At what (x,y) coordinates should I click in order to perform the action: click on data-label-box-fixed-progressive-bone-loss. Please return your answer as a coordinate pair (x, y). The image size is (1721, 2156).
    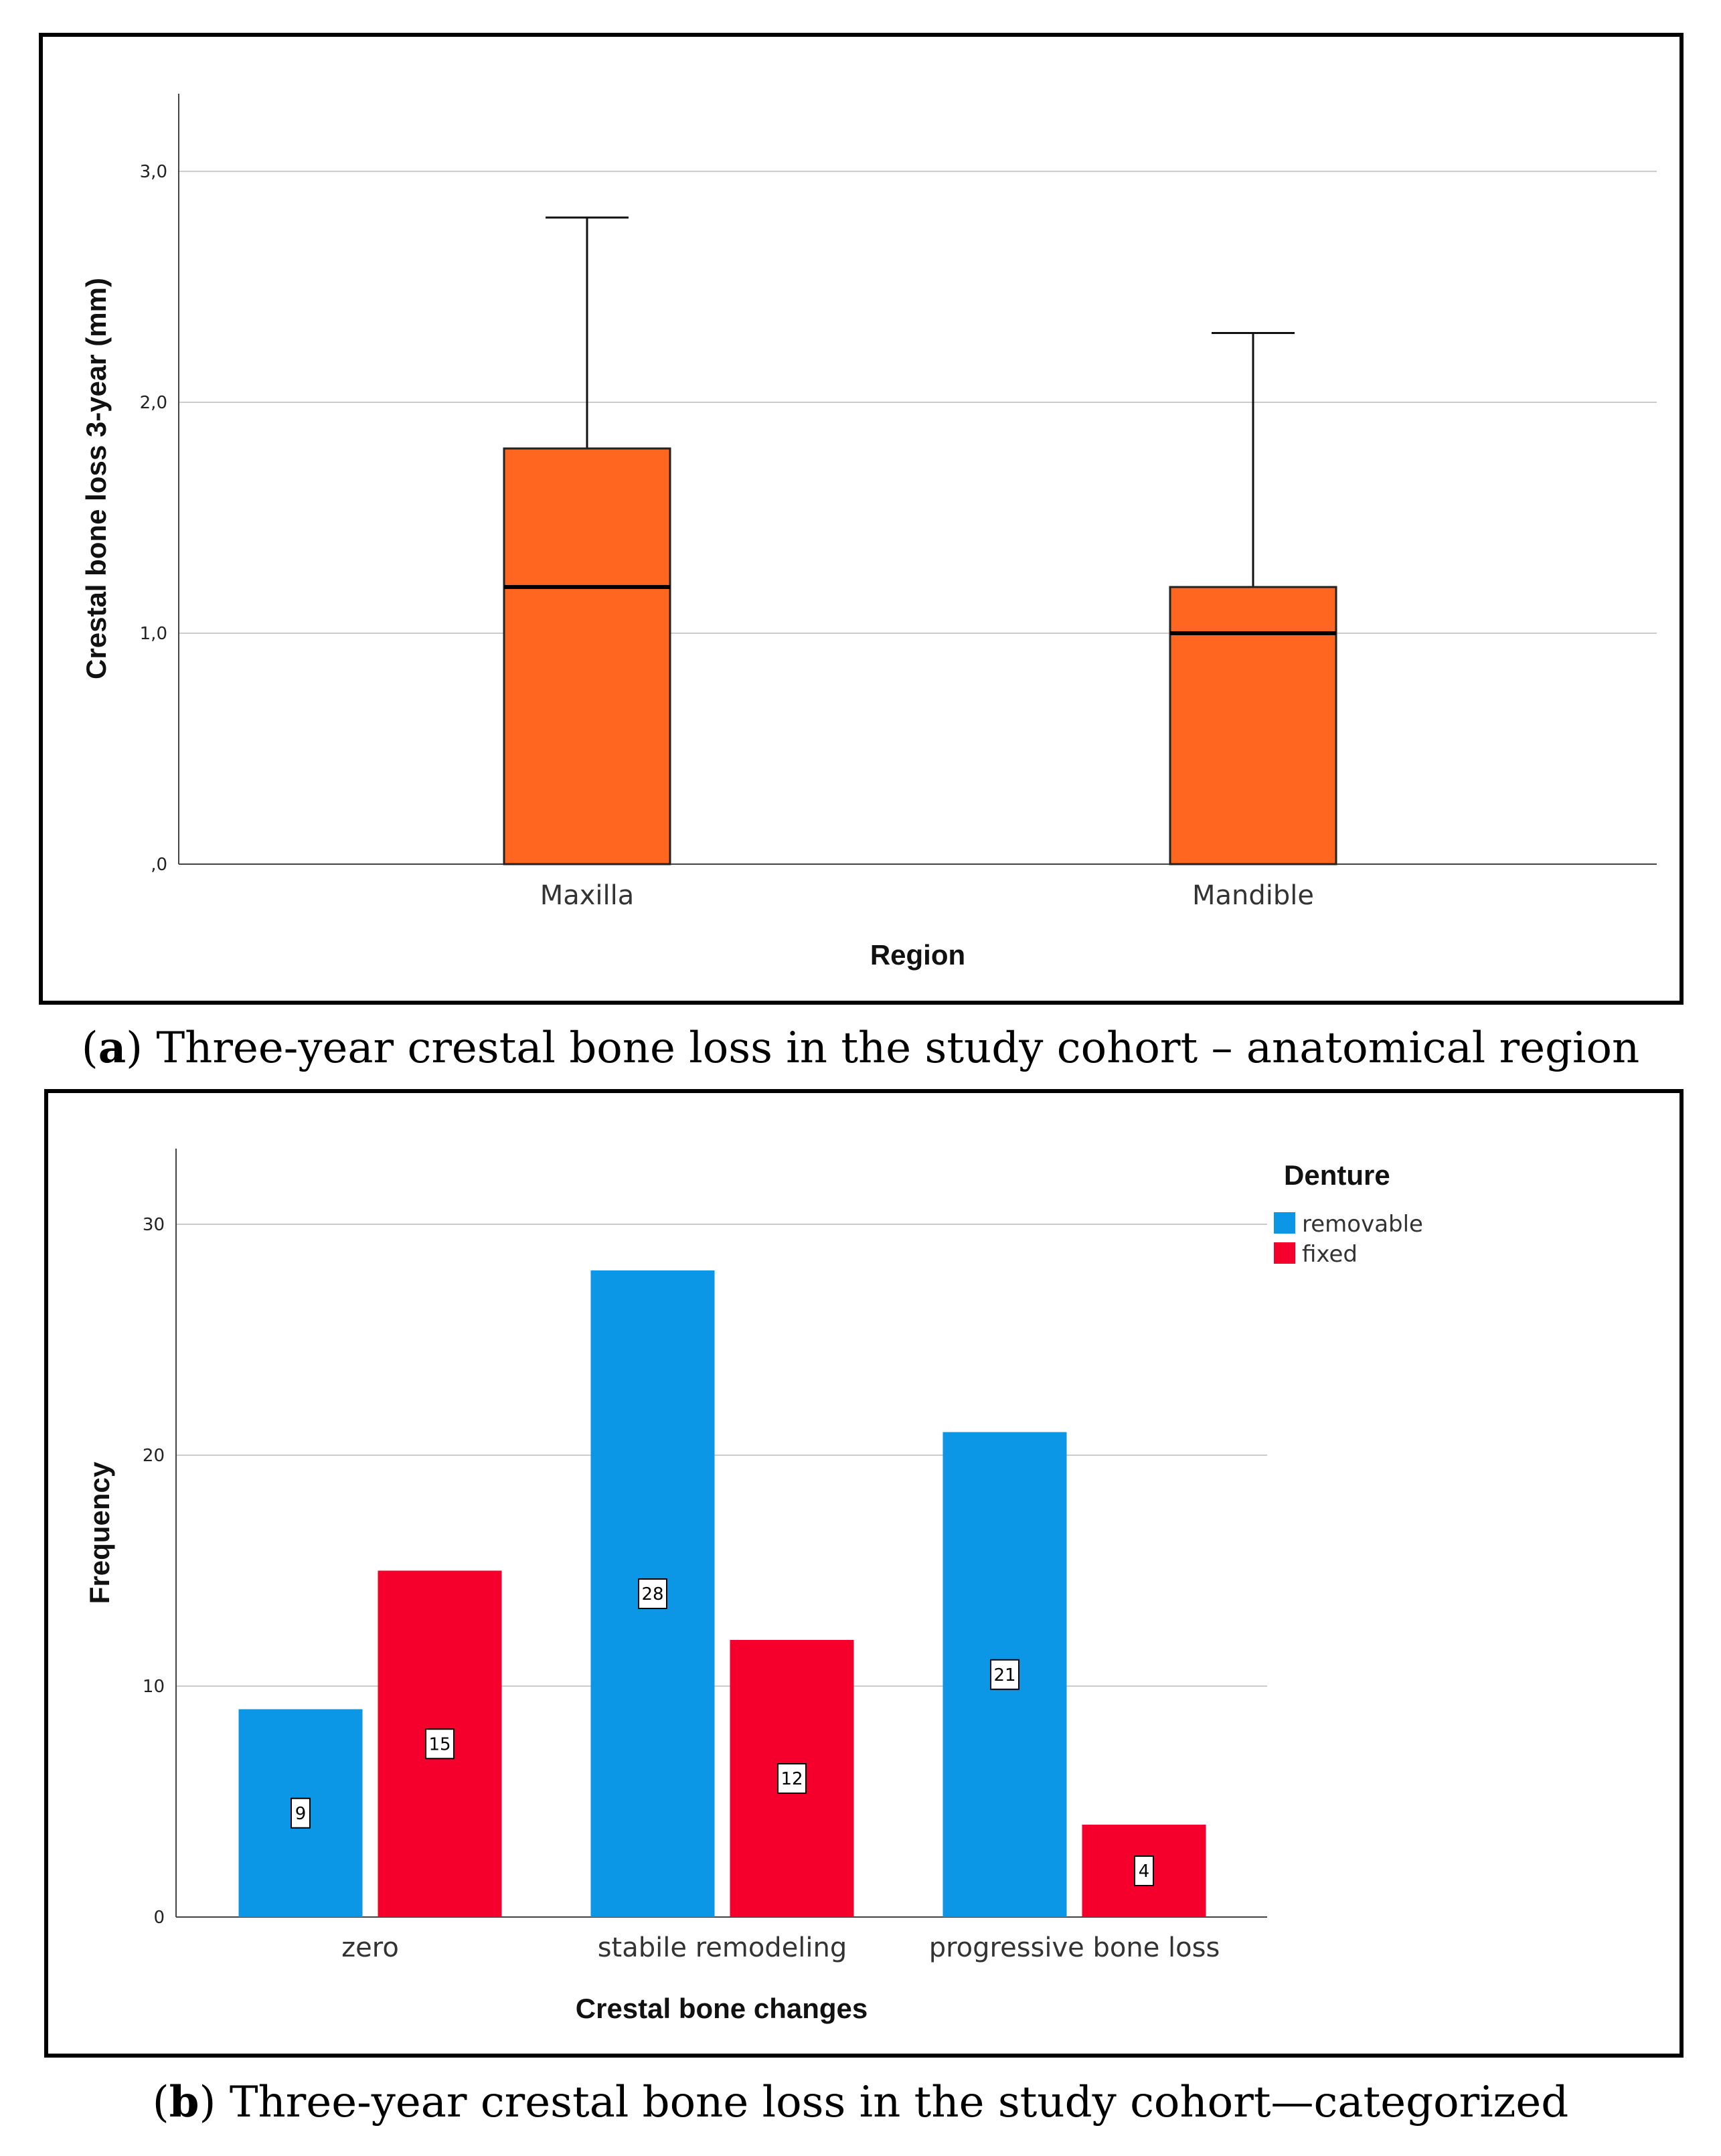
    Looking at the image, I should click on (1144, 1870).